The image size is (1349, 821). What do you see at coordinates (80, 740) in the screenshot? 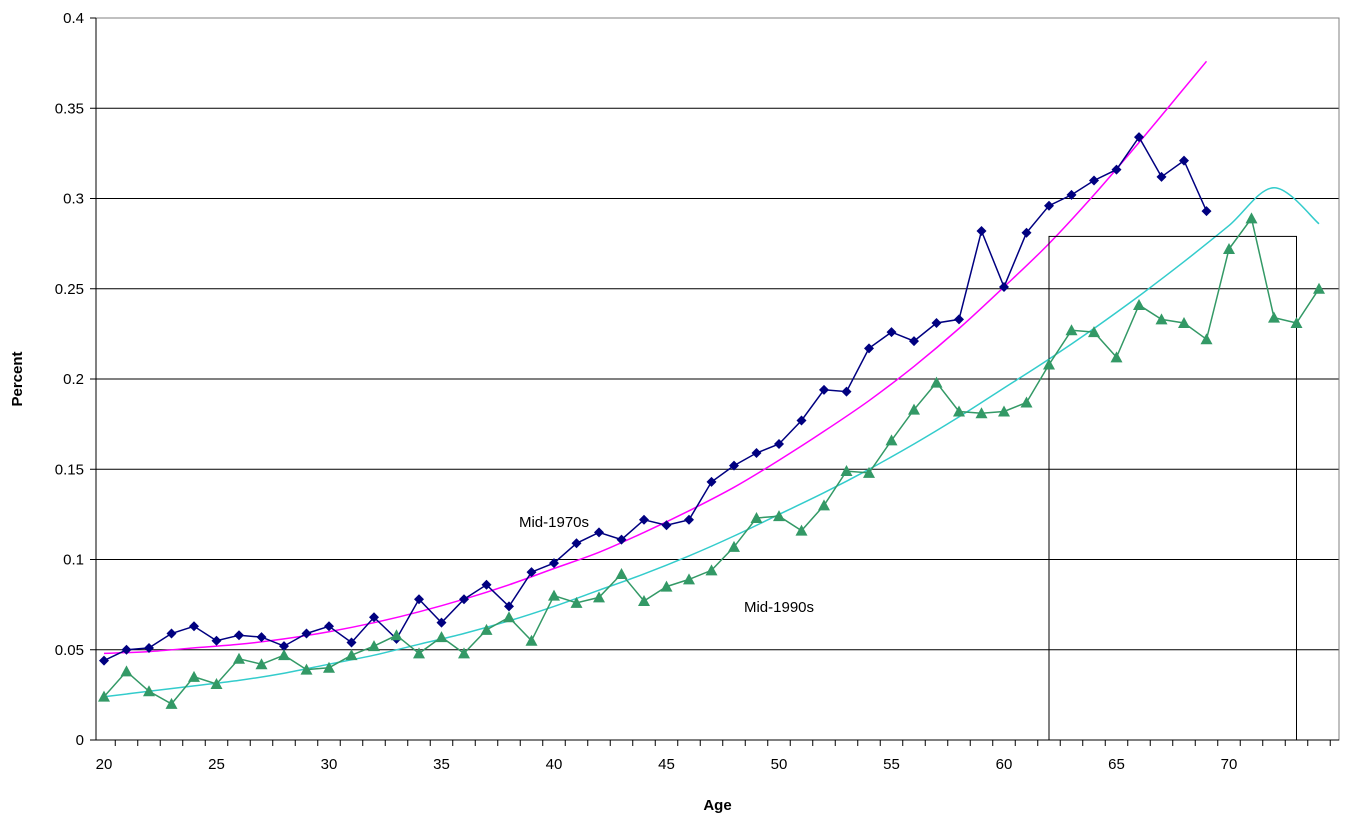
I see `y-tick-label: 0` at bounding box center [80, 740].